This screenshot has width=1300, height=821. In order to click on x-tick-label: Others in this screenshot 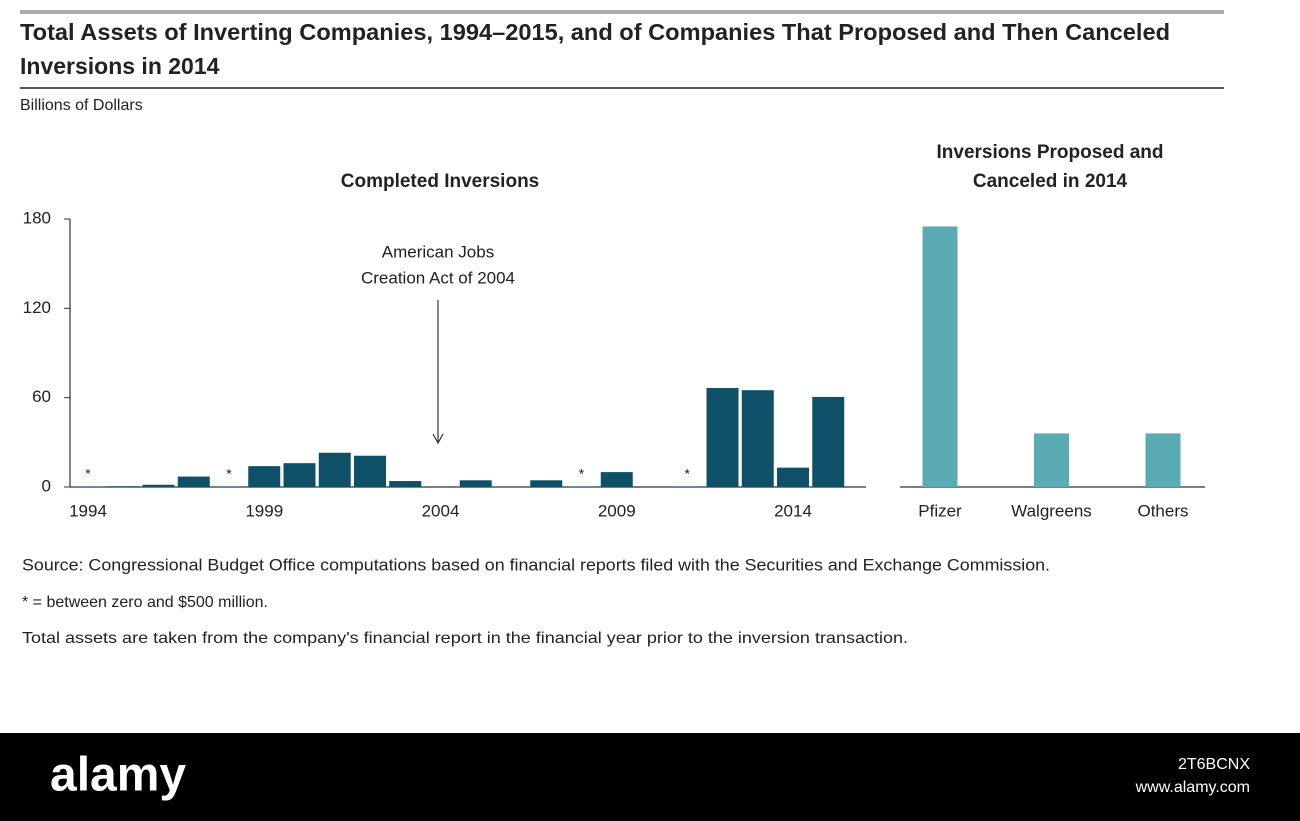, I will do `click(1162, 510)`.